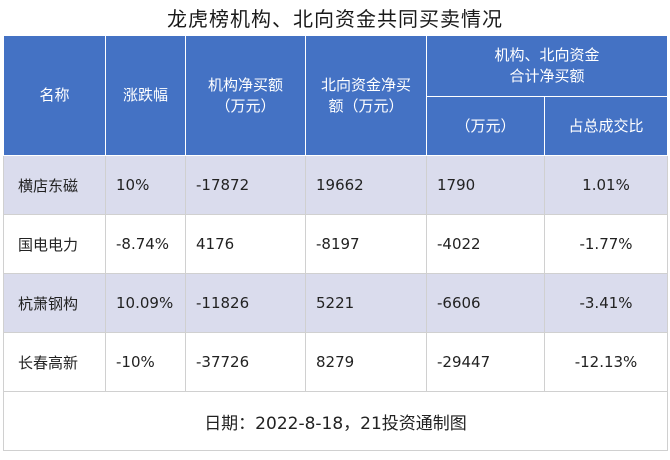 The image size is (670, 460). What do you see at coordinates (606, 126) in the screenshot?
I see `header-combined-ratio: 占总成交比` at bounding box center [606, 126].